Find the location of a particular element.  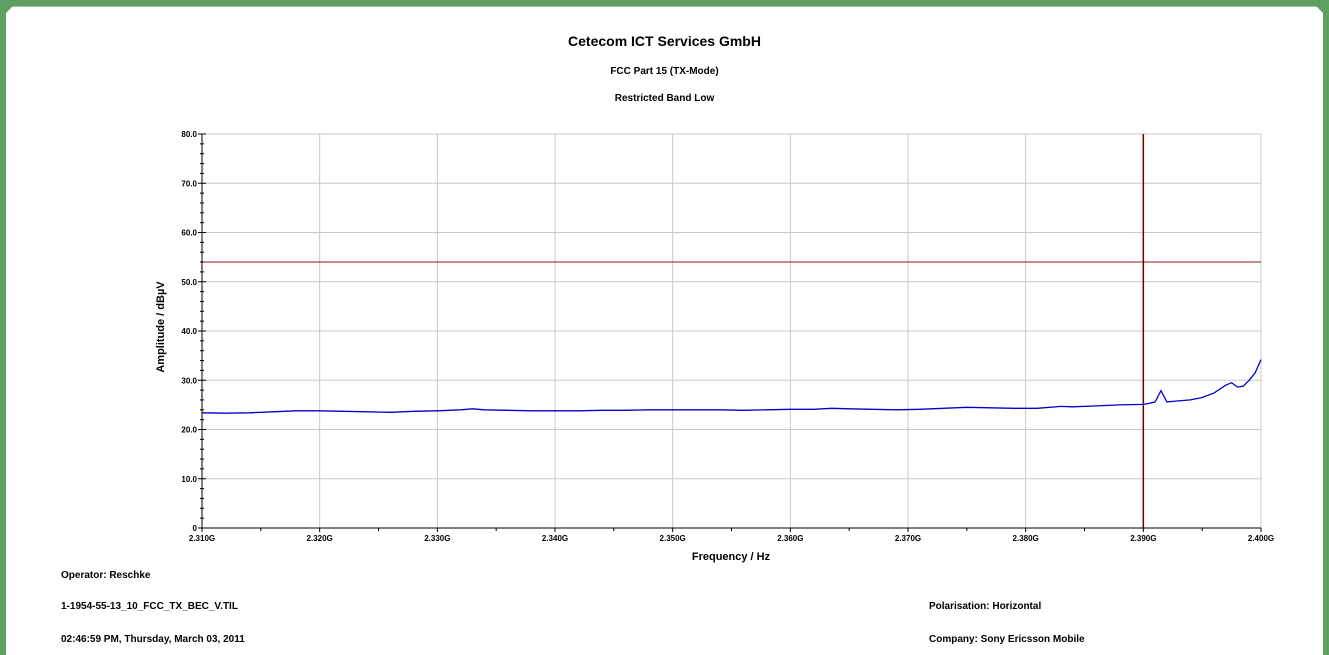

y-tick-label: 60.0 is located at coordinates (189, 233).